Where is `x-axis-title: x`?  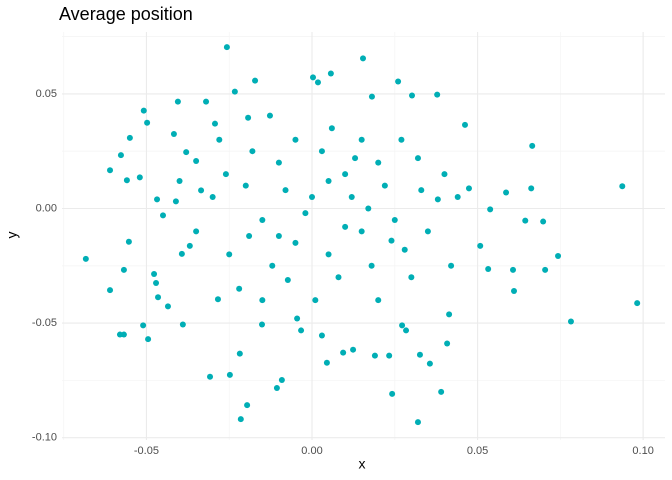
x-axis-title: x is located at coordinates (362, 464).